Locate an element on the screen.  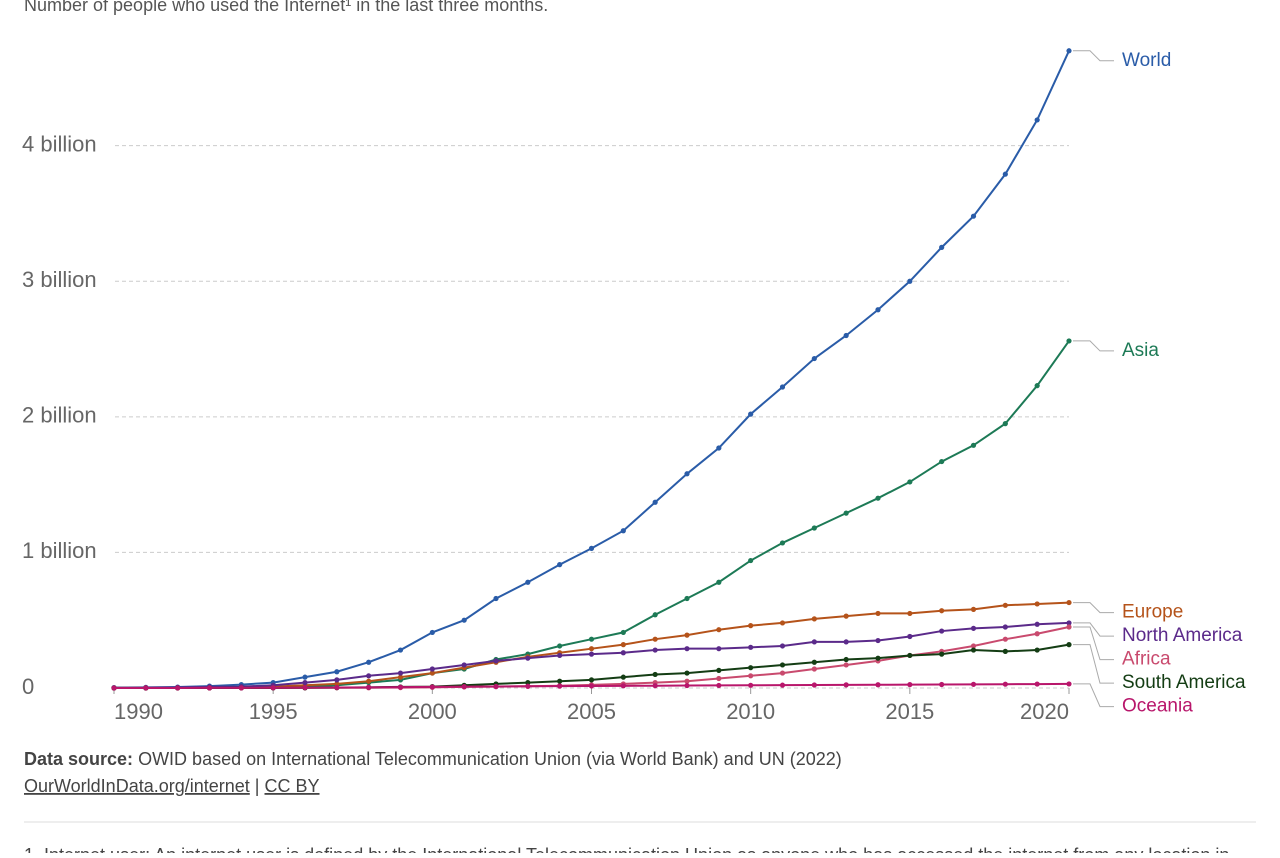
legend-label: Oceania is located at coordinates (1157, 706).